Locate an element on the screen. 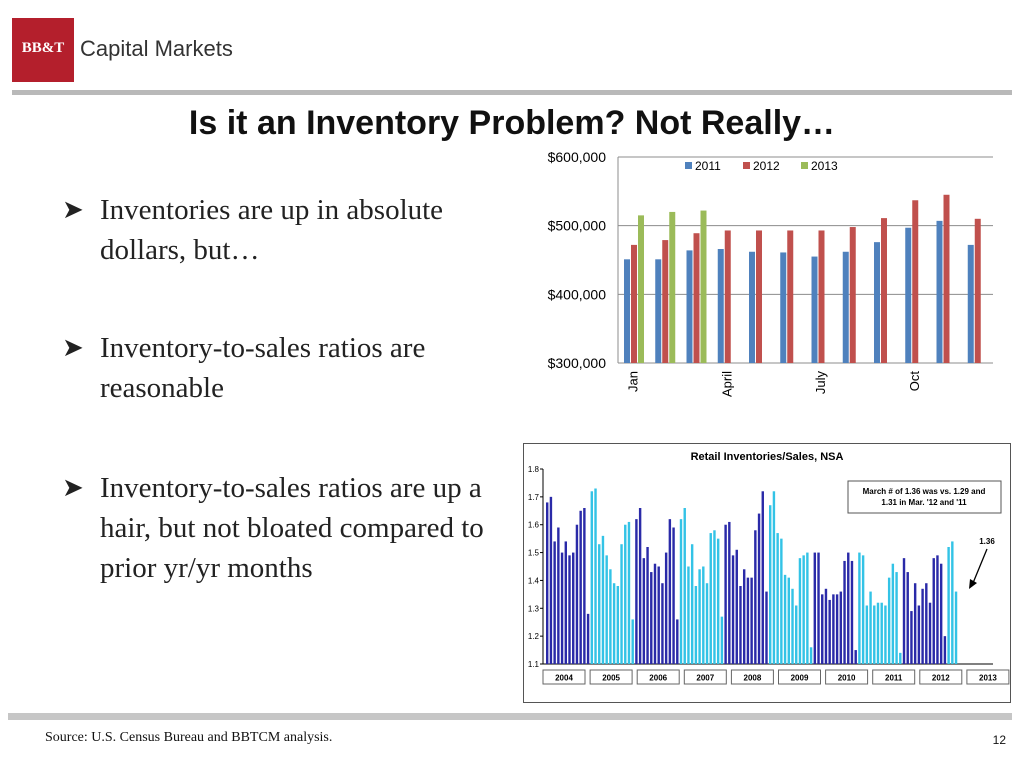 The image size is (1024, 768). y-tick-label: $400,000 is located at coordinates (577, 294).